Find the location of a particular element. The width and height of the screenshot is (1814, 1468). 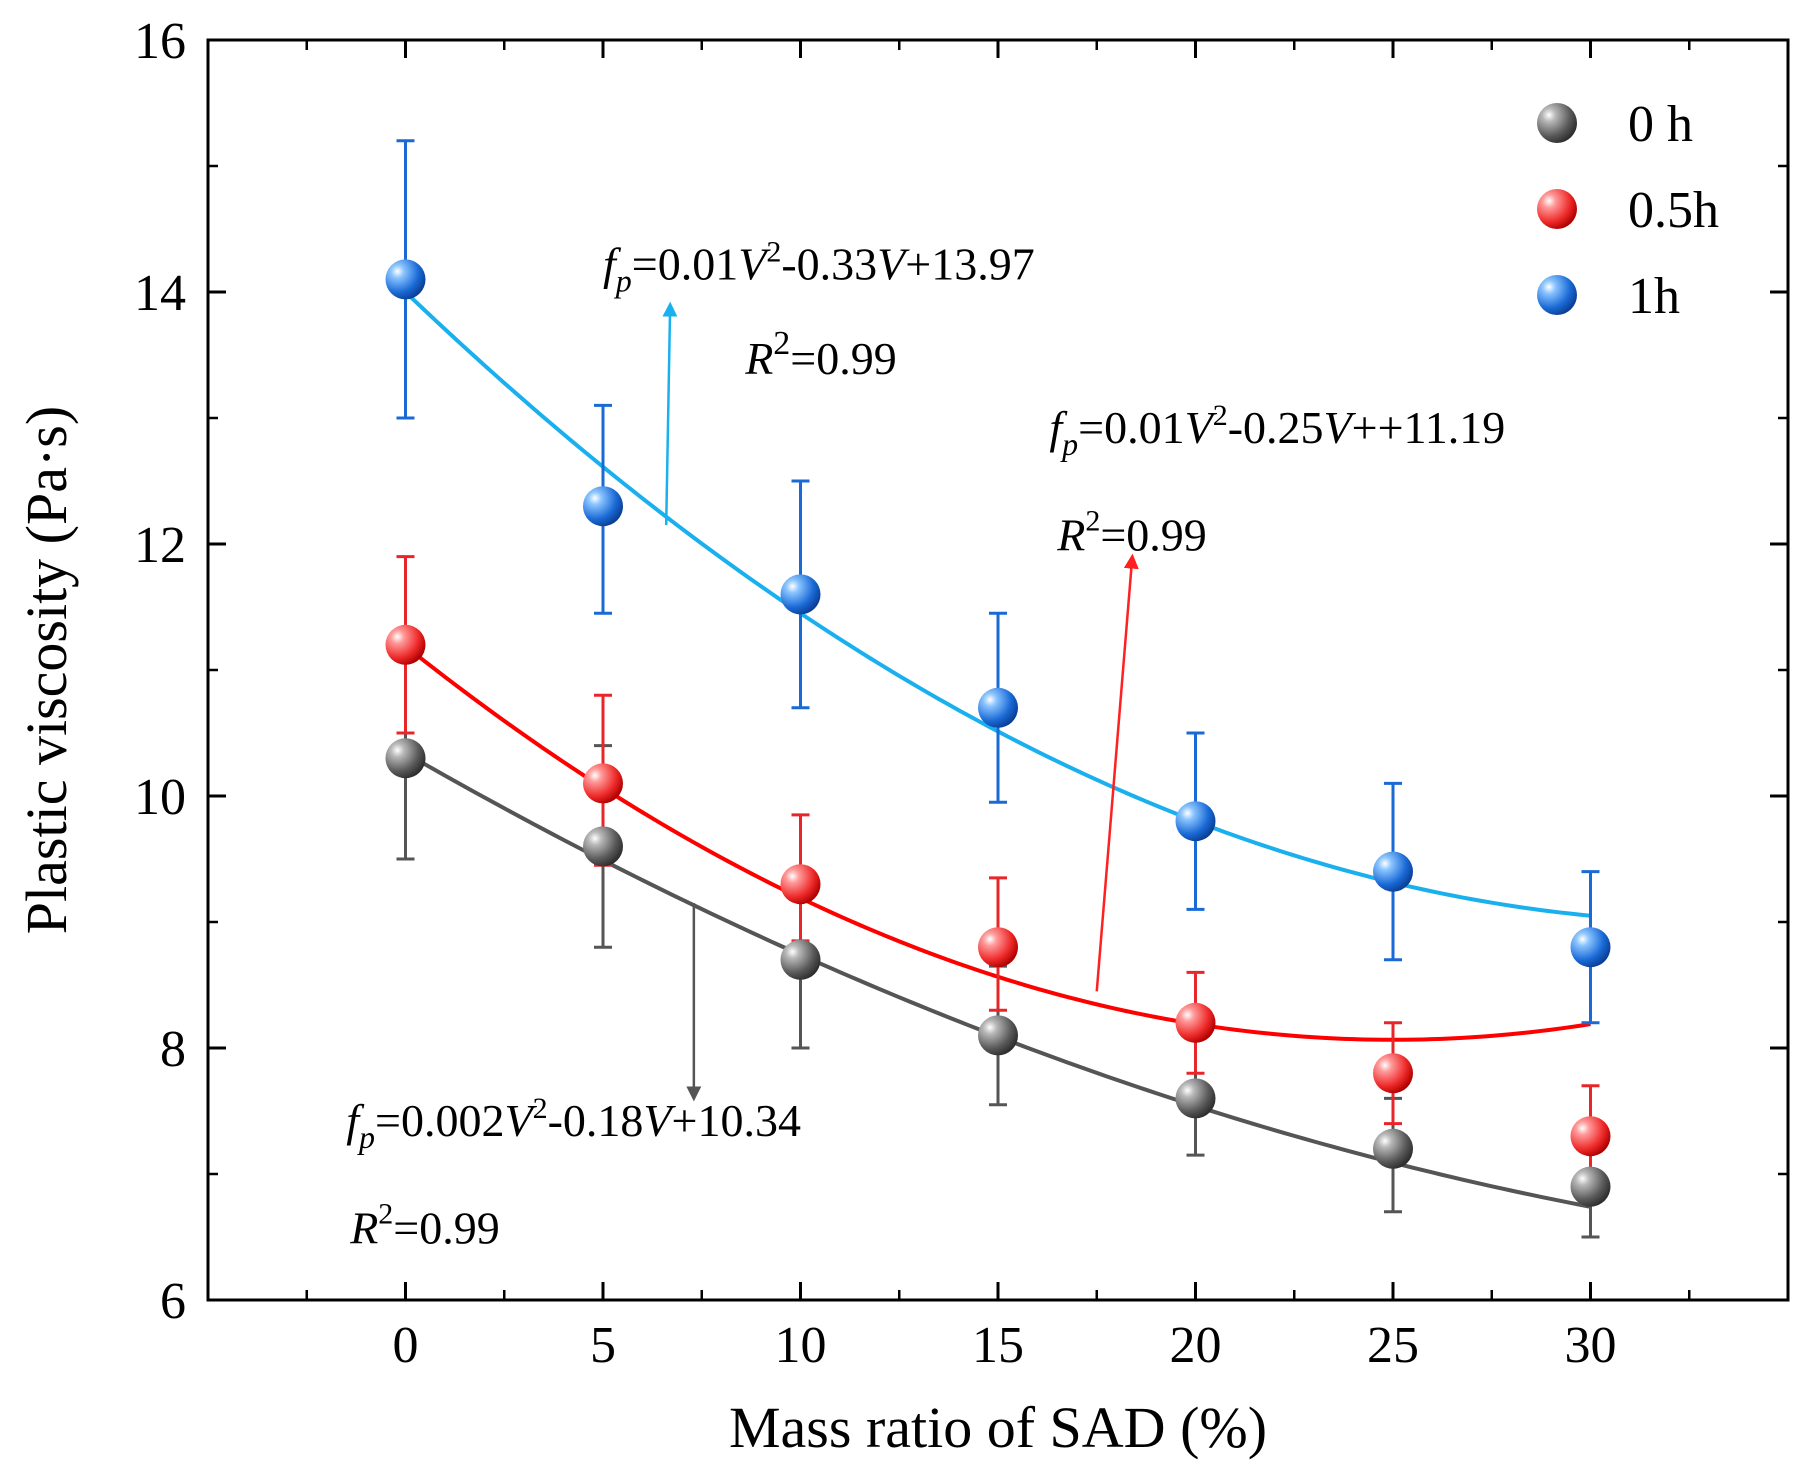

y-axis-title: Plastic viscosity (Pa·s) is located at coordinates (46, 670).